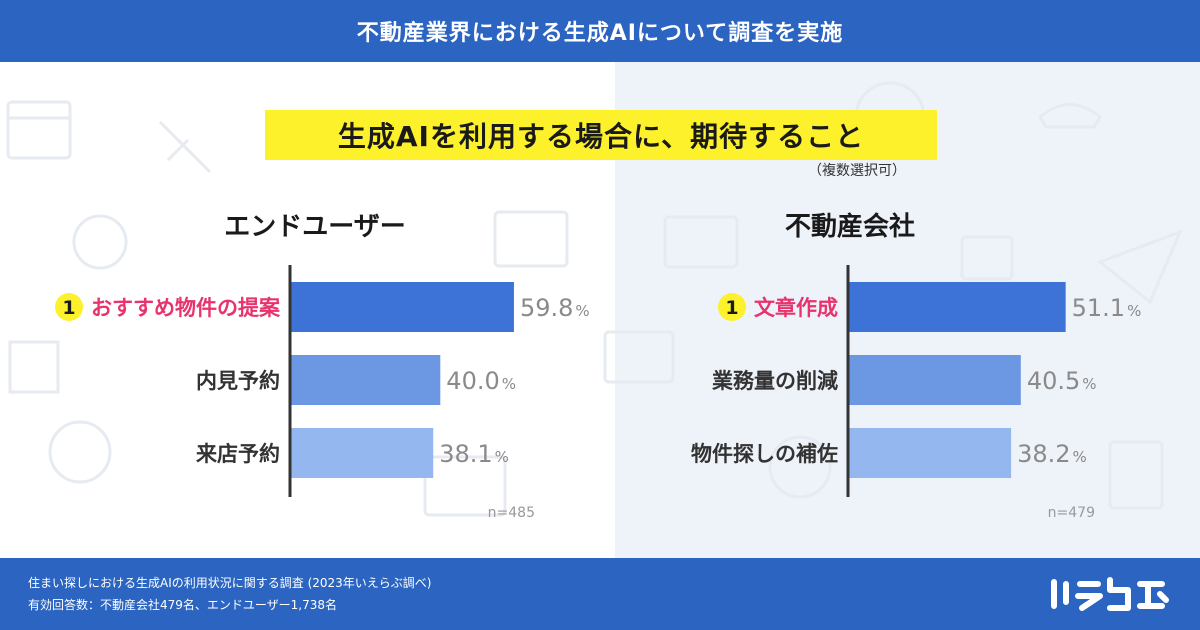 This screenshot has width=1200, height=630. I want to click on chart-title: エンドユーザー, so click(314, 227).